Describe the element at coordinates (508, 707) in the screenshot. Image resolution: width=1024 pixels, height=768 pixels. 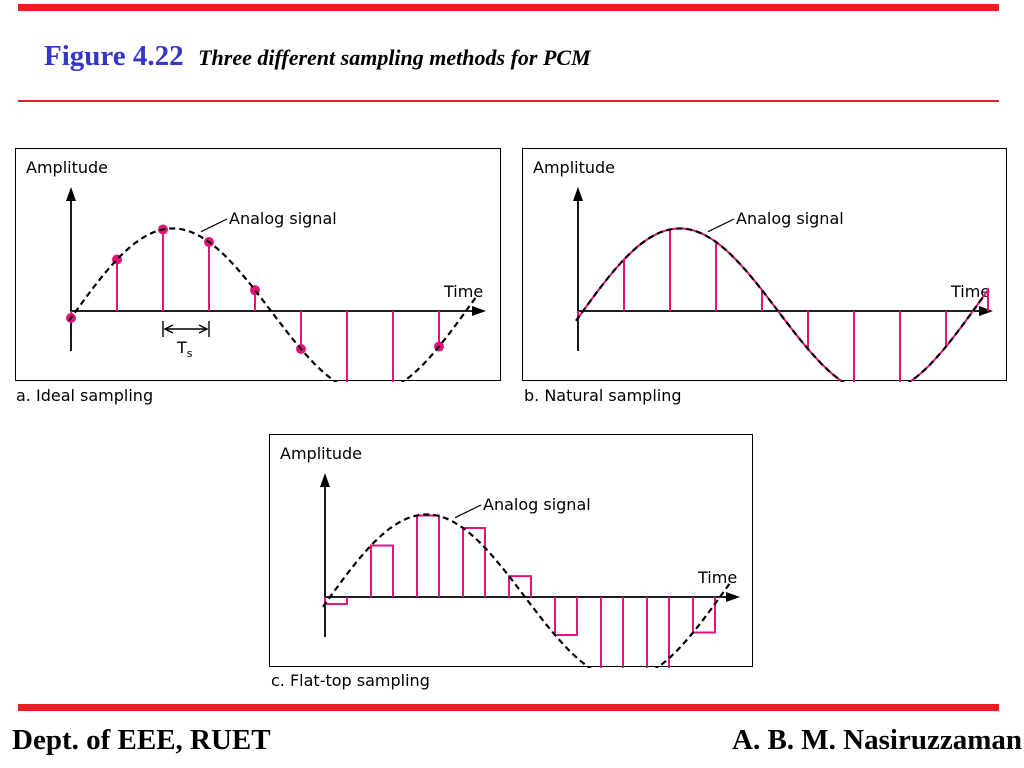
I see `bottom-red-rule` at that location.